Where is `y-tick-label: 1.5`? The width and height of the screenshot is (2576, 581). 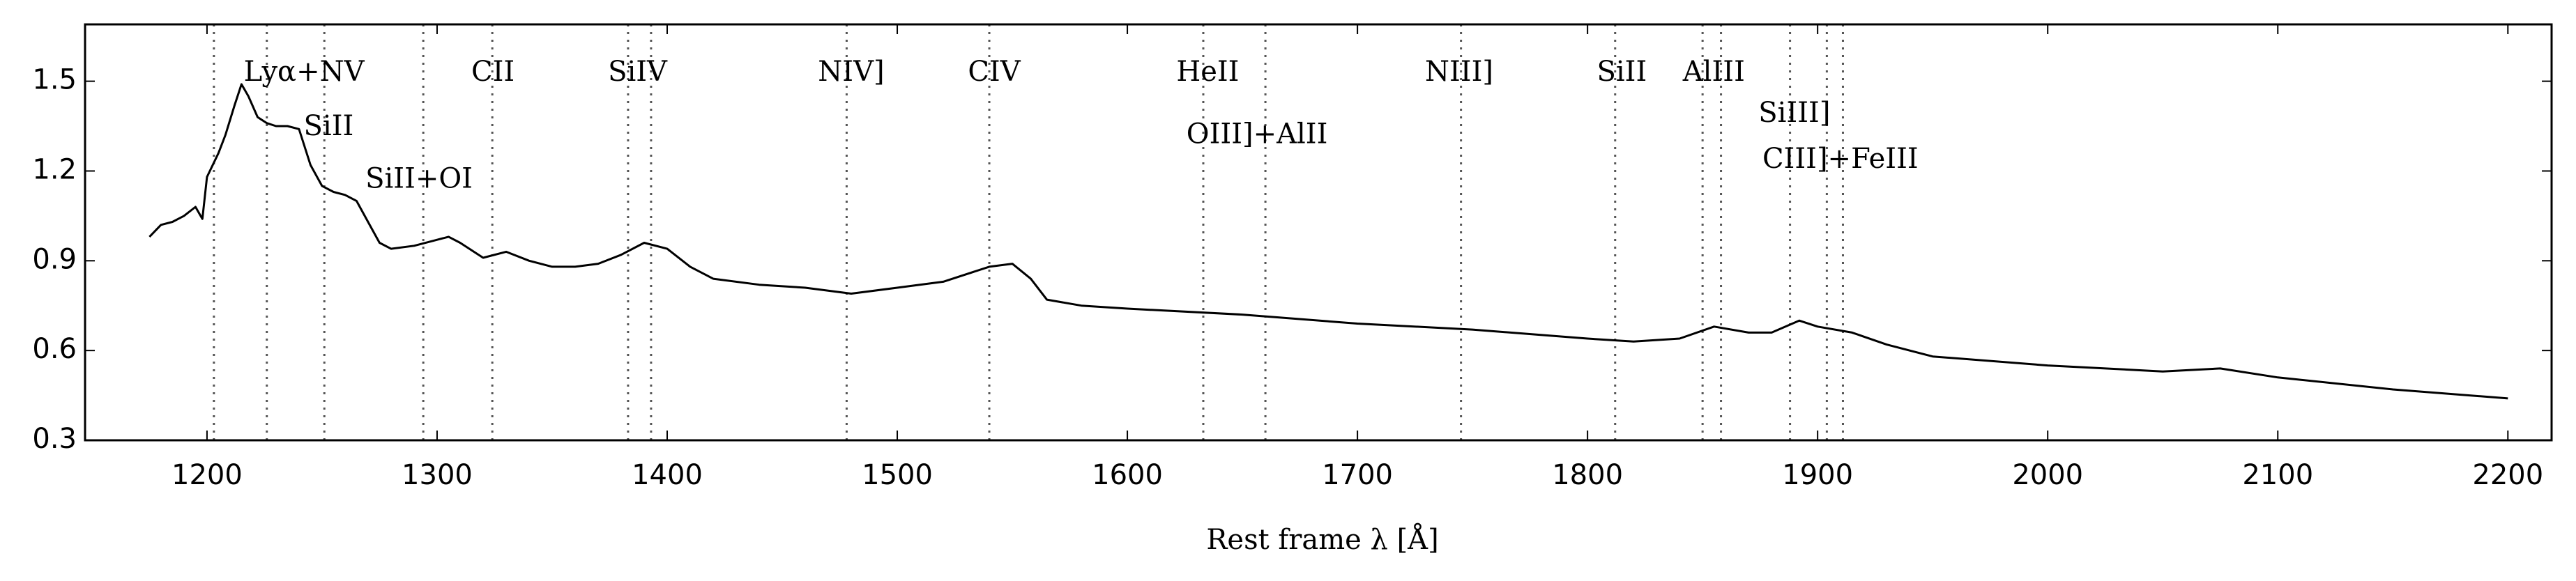
y-tick-label: 1.5 is located at coordinates (55, 80).